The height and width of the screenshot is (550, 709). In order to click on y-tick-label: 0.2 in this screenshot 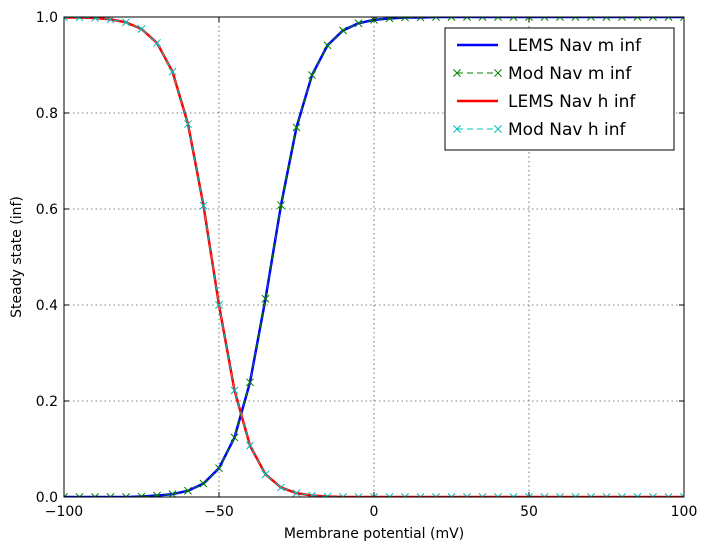, I will do `click(47, 402)`.